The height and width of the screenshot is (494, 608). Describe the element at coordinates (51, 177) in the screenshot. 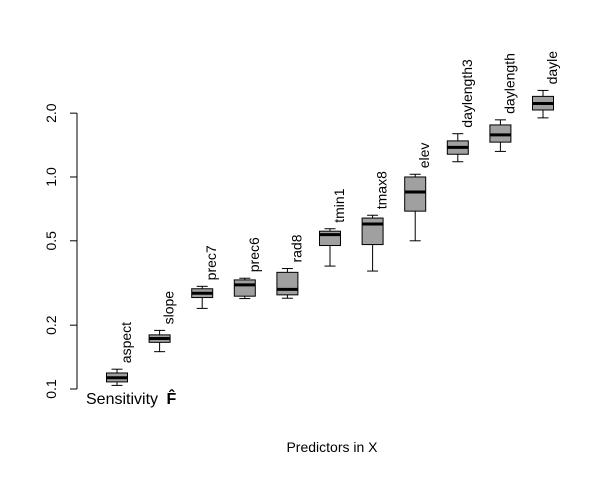

I see `y-tick-label: 1.0` at that location.